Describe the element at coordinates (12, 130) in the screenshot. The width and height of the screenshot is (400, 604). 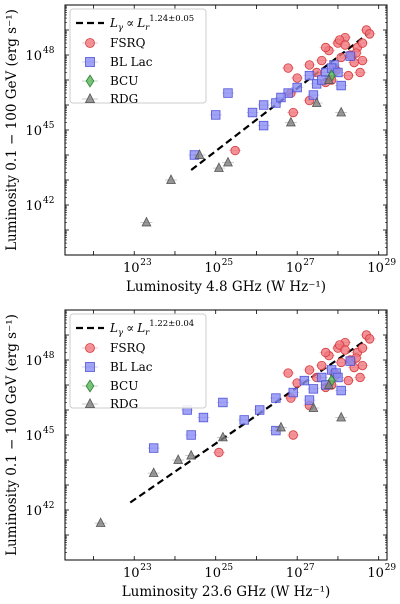
I see `y-axis-label-top: Luminosity 0.1 − 100 GeV (erg s⁻¹)` at that location.